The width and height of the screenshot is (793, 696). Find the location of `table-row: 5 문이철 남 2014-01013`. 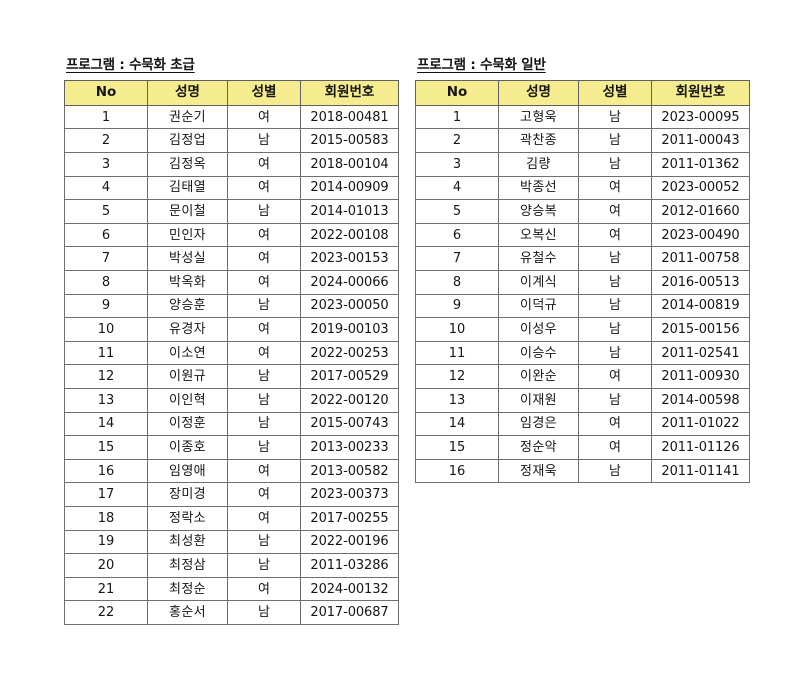

table-row: 5 문이철 남 2014-01013 is located at coordinates (231, 211).